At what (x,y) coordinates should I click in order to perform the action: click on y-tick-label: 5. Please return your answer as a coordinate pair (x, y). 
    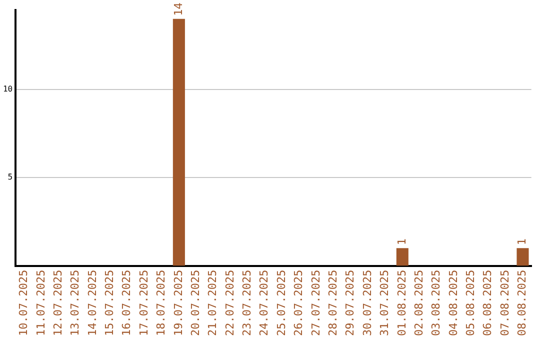
    Looking at the image, I should click on (10, 177).